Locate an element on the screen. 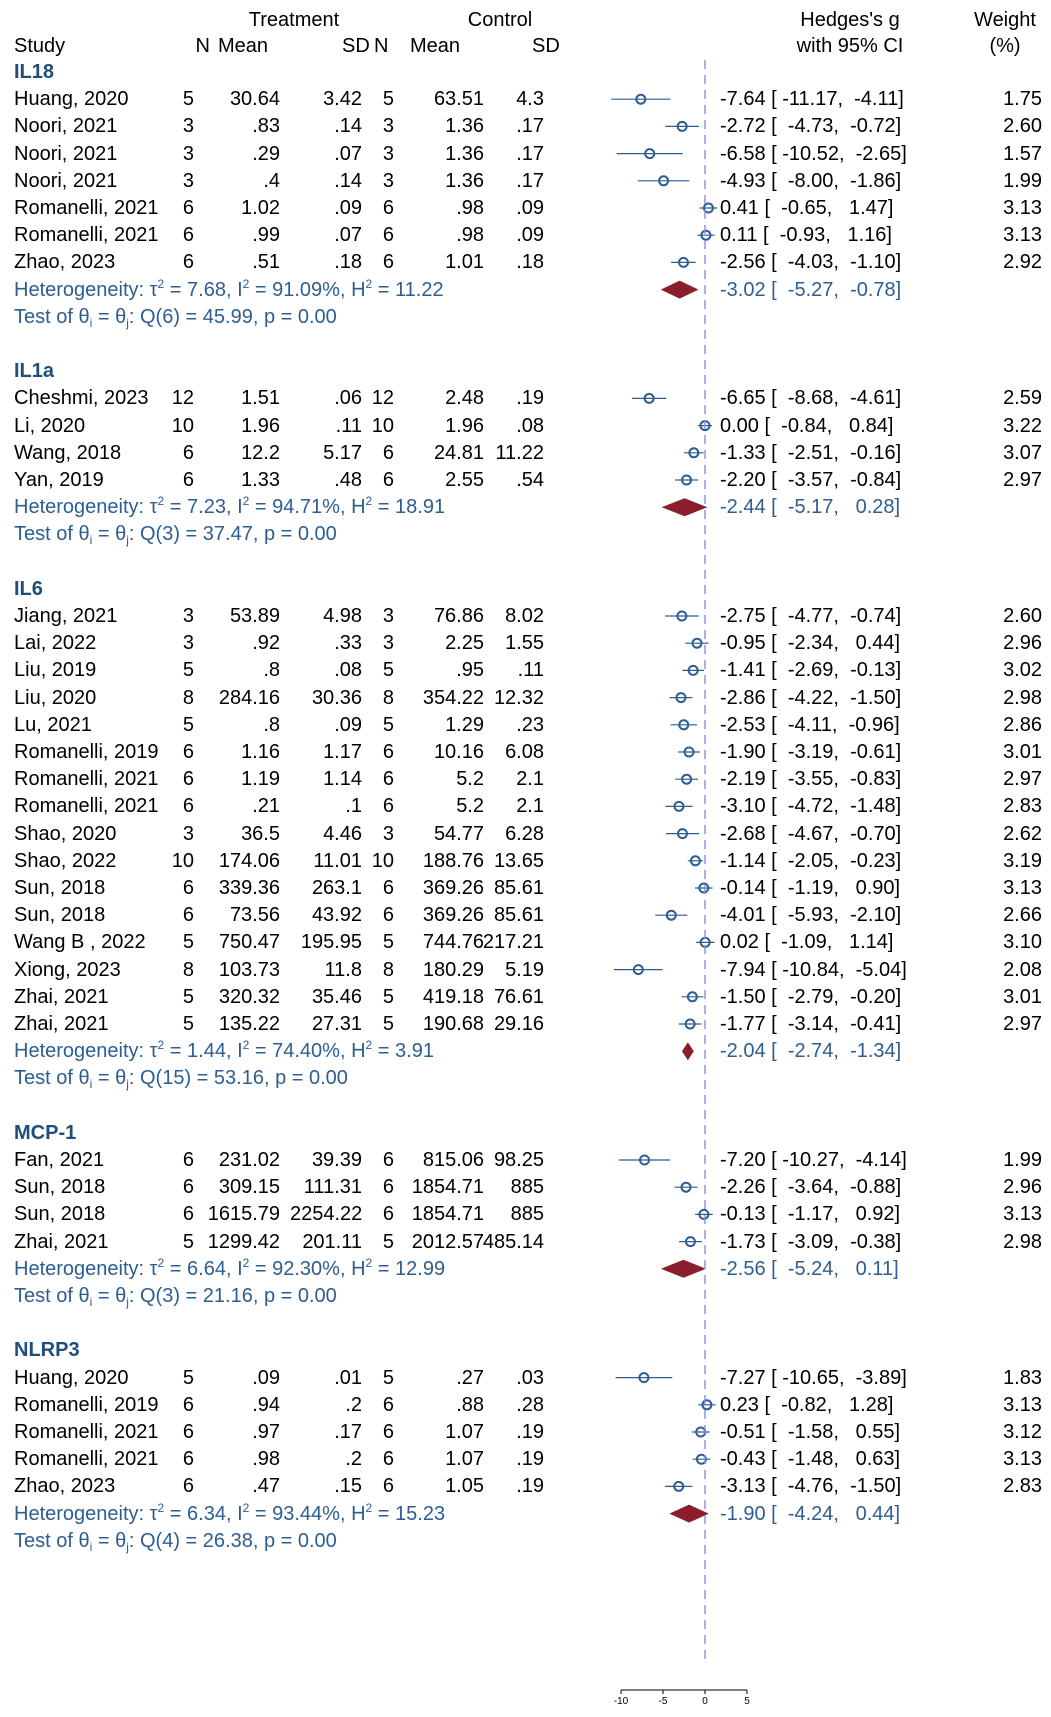 The width and height of the screenshot is (1051, 1717). effect-ci-text: 0.11 [ -0.93, 1.16] is located at coordinates (806, 235).